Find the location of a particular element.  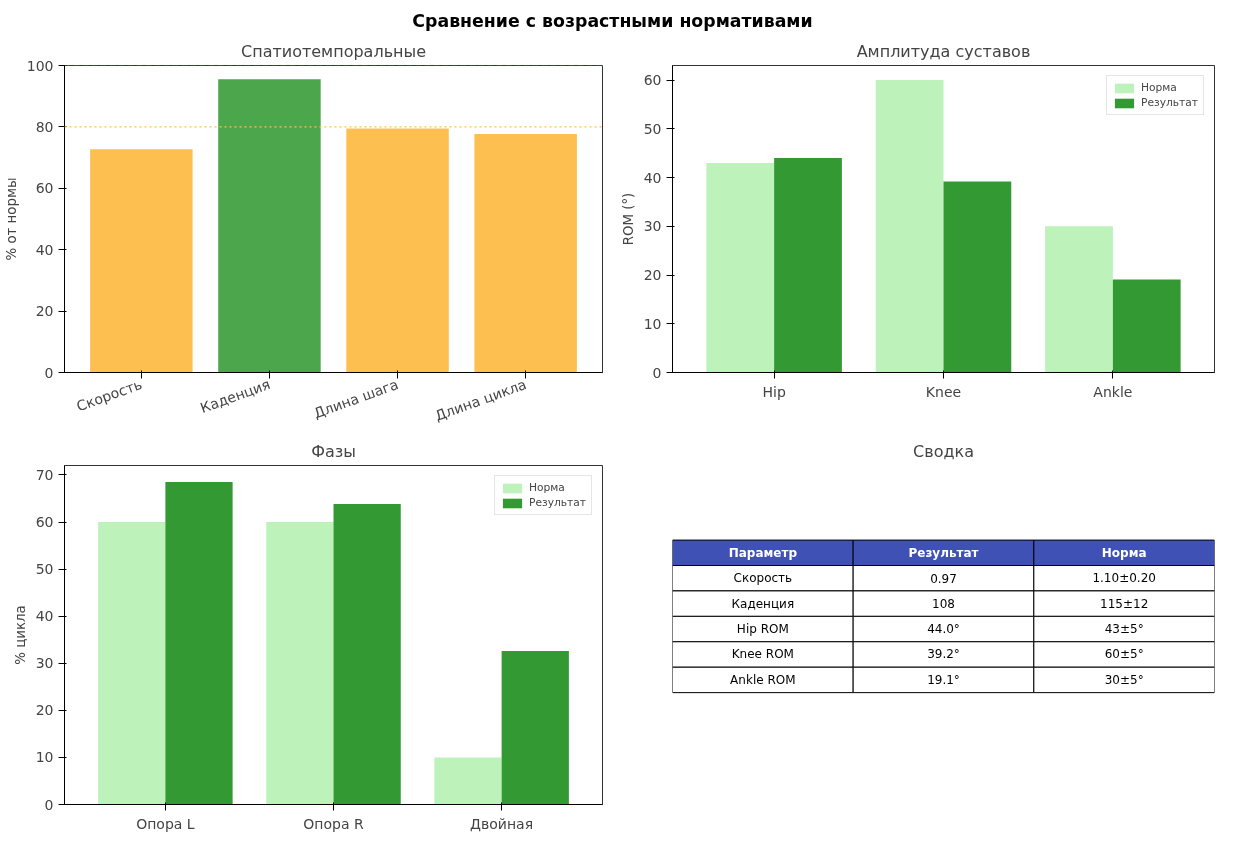

text: 43±5° is located at coordinates (1124, 629).